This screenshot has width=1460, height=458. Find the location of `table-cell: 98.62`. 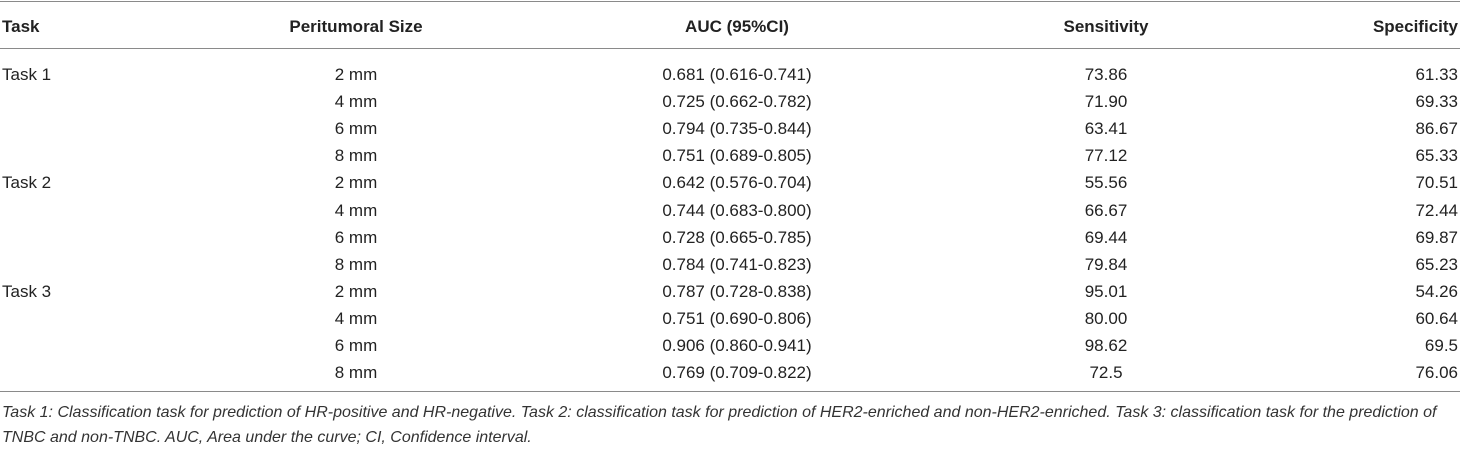

table-cell: 98.62 is located at coordinates (1106, 345).